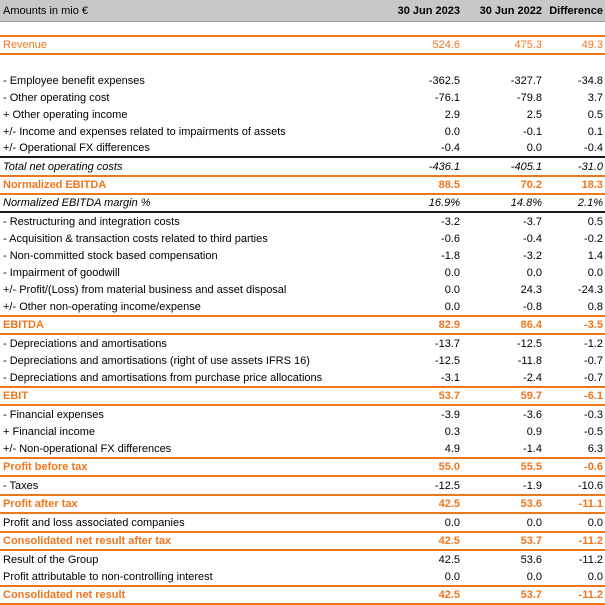 The width and height of the screenshot is (605, 605). What do you see at coordinates (25, 45) in the screenshot?
I see `row-label: Revenue` at bounding box center [25, 45].